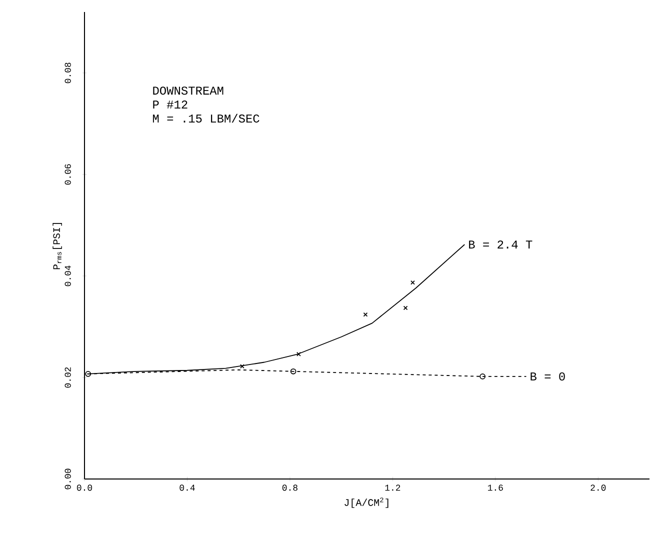  Describe the element at coordinates (206, 118) in the screenshot. I see `annotation: M = .15 LBM/SEC` at that location.